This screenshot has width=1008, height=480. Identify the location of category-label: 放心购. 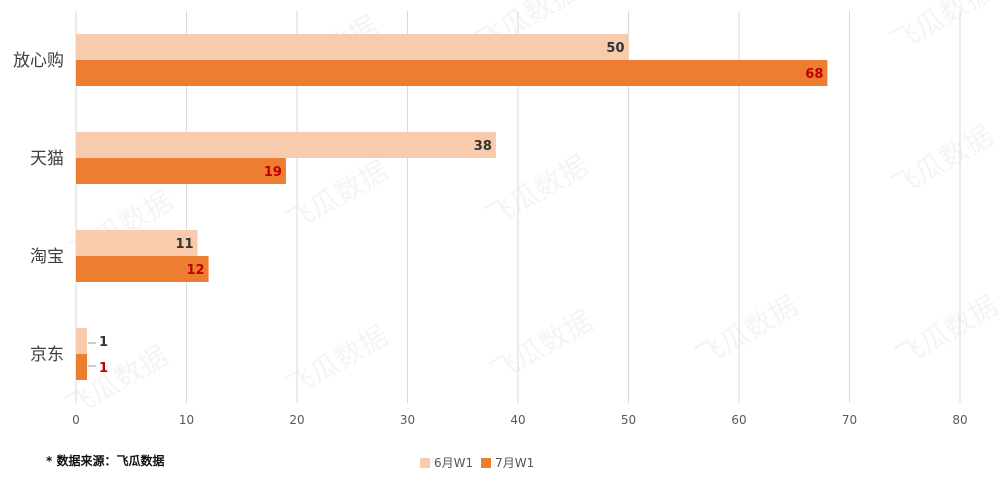
(38, 61).